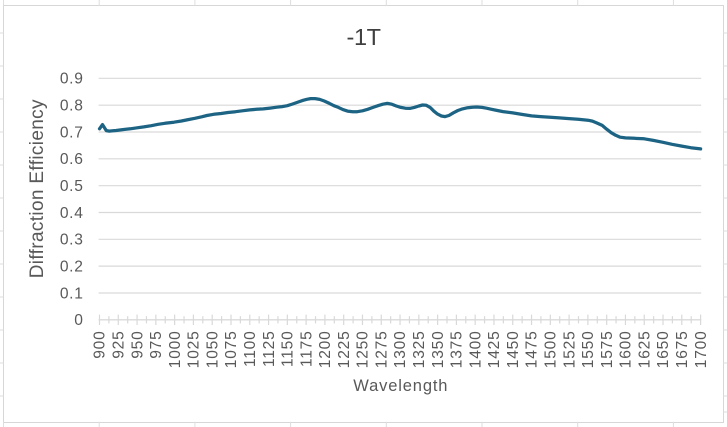 The image size is (727, 427). Describe the element at coordinates (37, 188) in the screenshot. I see `svg-text: Diffraction Efficiency` at that location.